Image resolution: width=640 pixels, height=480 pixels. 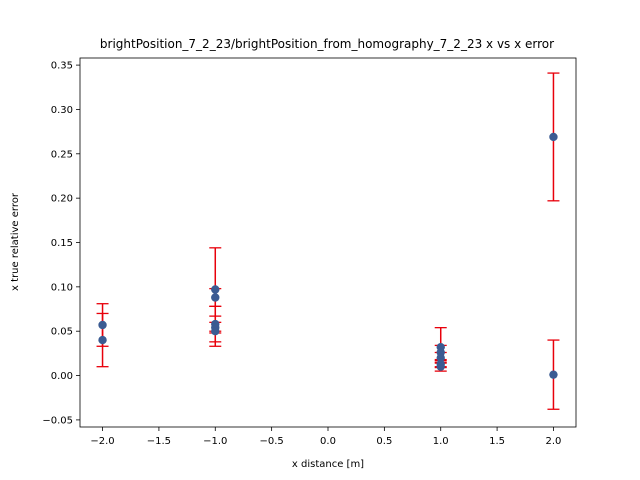 What do you see at coordinates (102, 441) in the screenshot?
I see `x-tick-label: −2.0` at bounding box center [102, 441].